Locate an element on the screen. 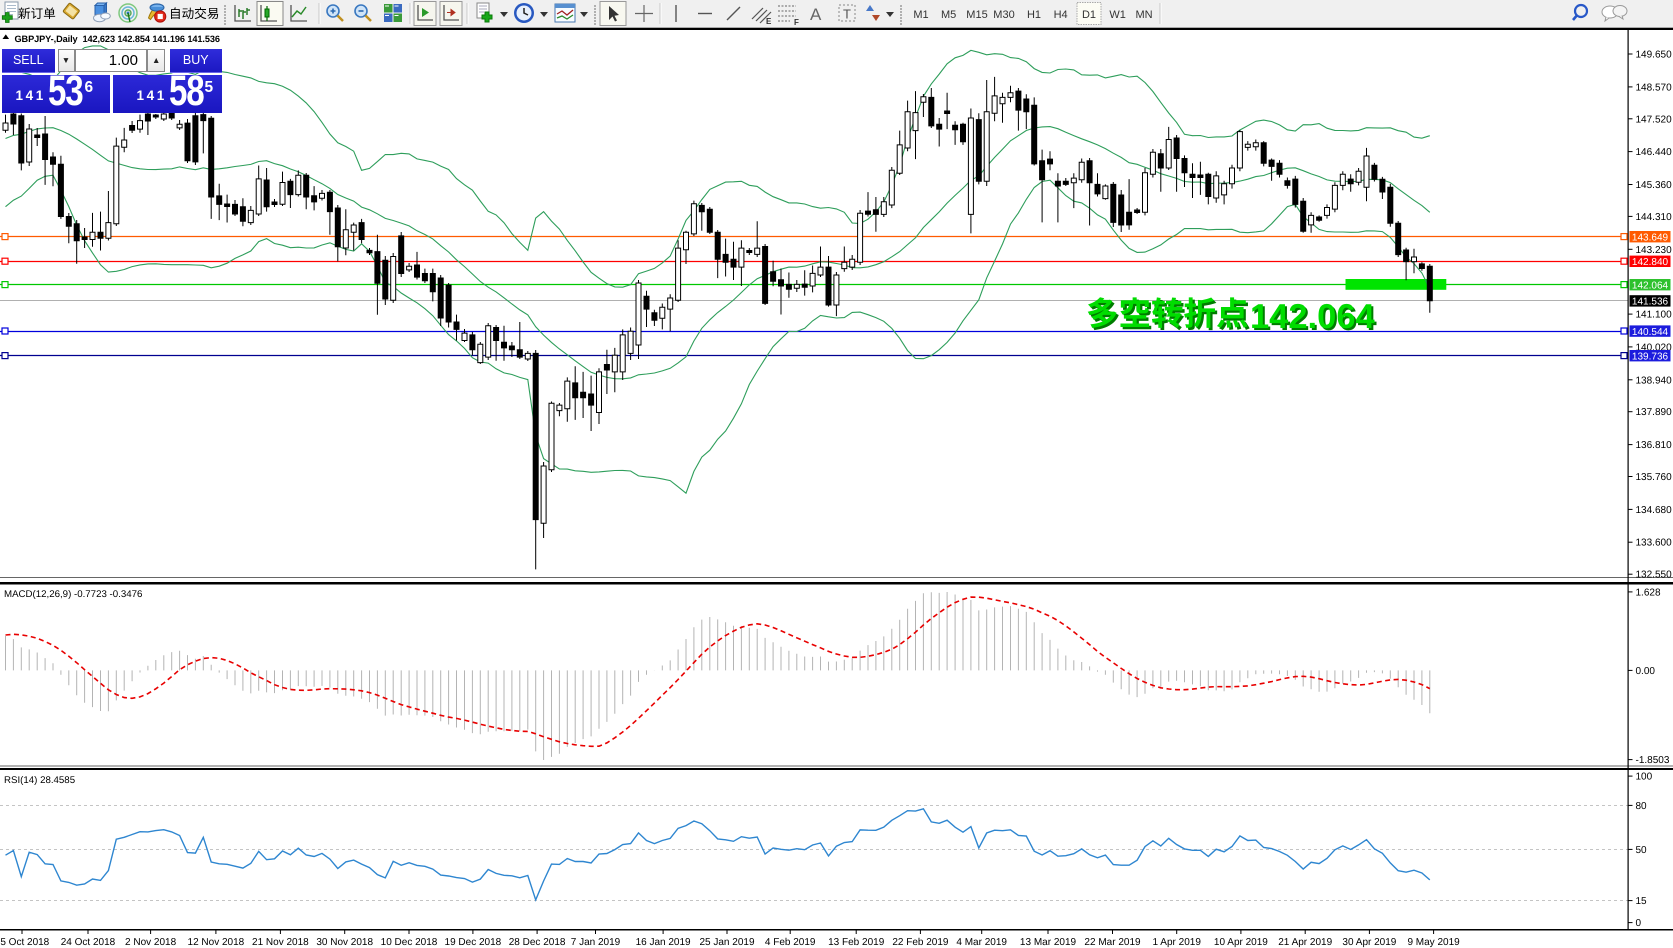 Image resolution: width=1673 pixels, height=948 pixels. svg-text: 135.760 is located at coordinates (1654, 477).